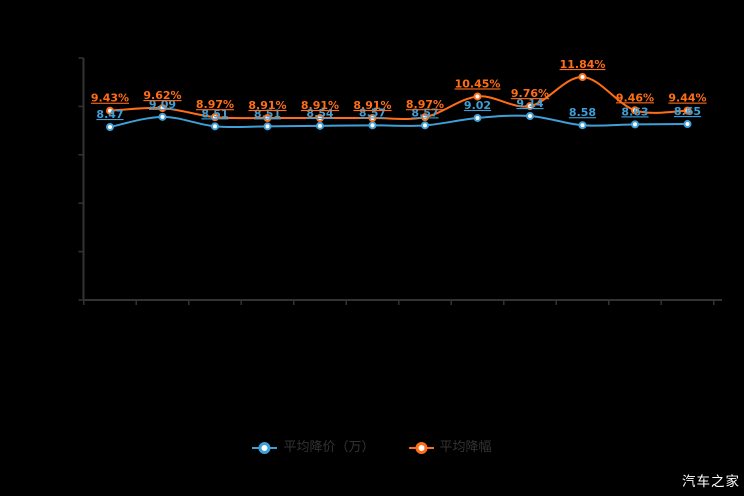 Image resolution: width=744 pixels, height=496 pixels. I want to click on data-label: 9.43%, so click(110, 98).